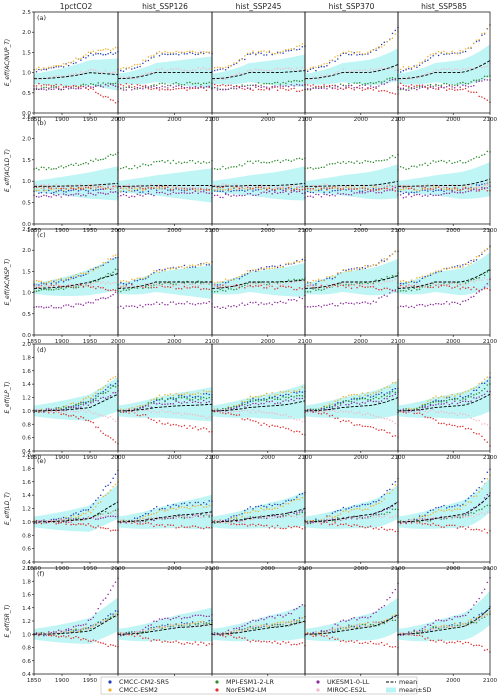  Describe the element at coordinates (305, 342) in the screenshot. I see `x-tick-label: 2100` at that location.